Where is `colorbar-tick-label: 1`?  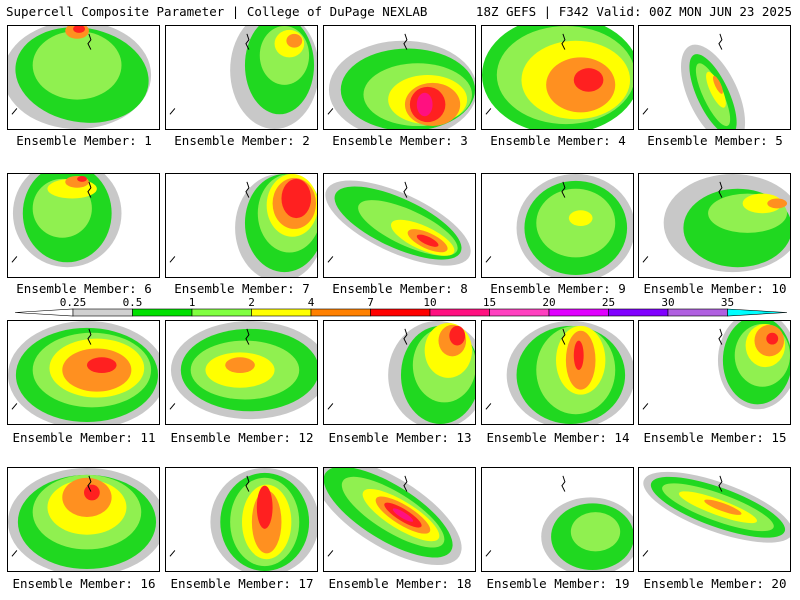
colorbar-tick-label: 1 is located at coordinates (192, 302).